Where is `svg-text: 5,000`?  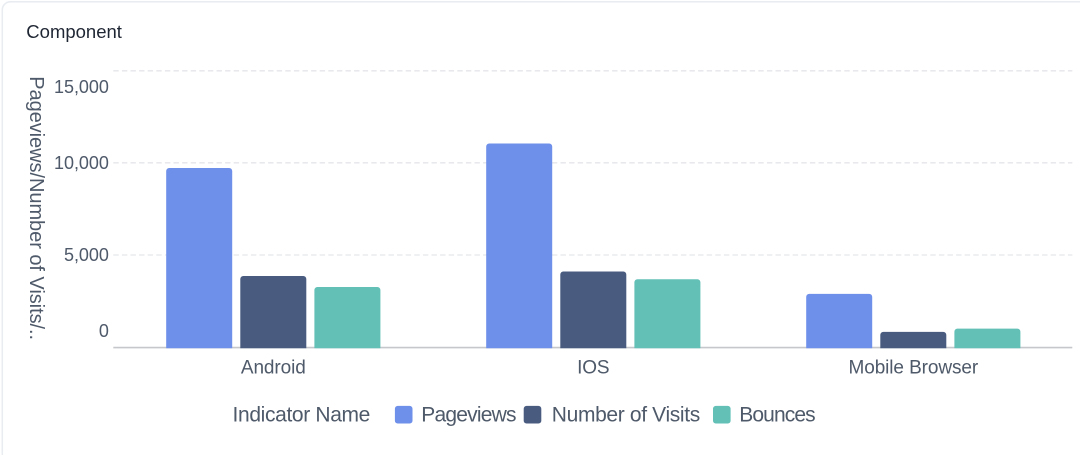 svg-text: 5,000 is located at coordinates (86, 255).